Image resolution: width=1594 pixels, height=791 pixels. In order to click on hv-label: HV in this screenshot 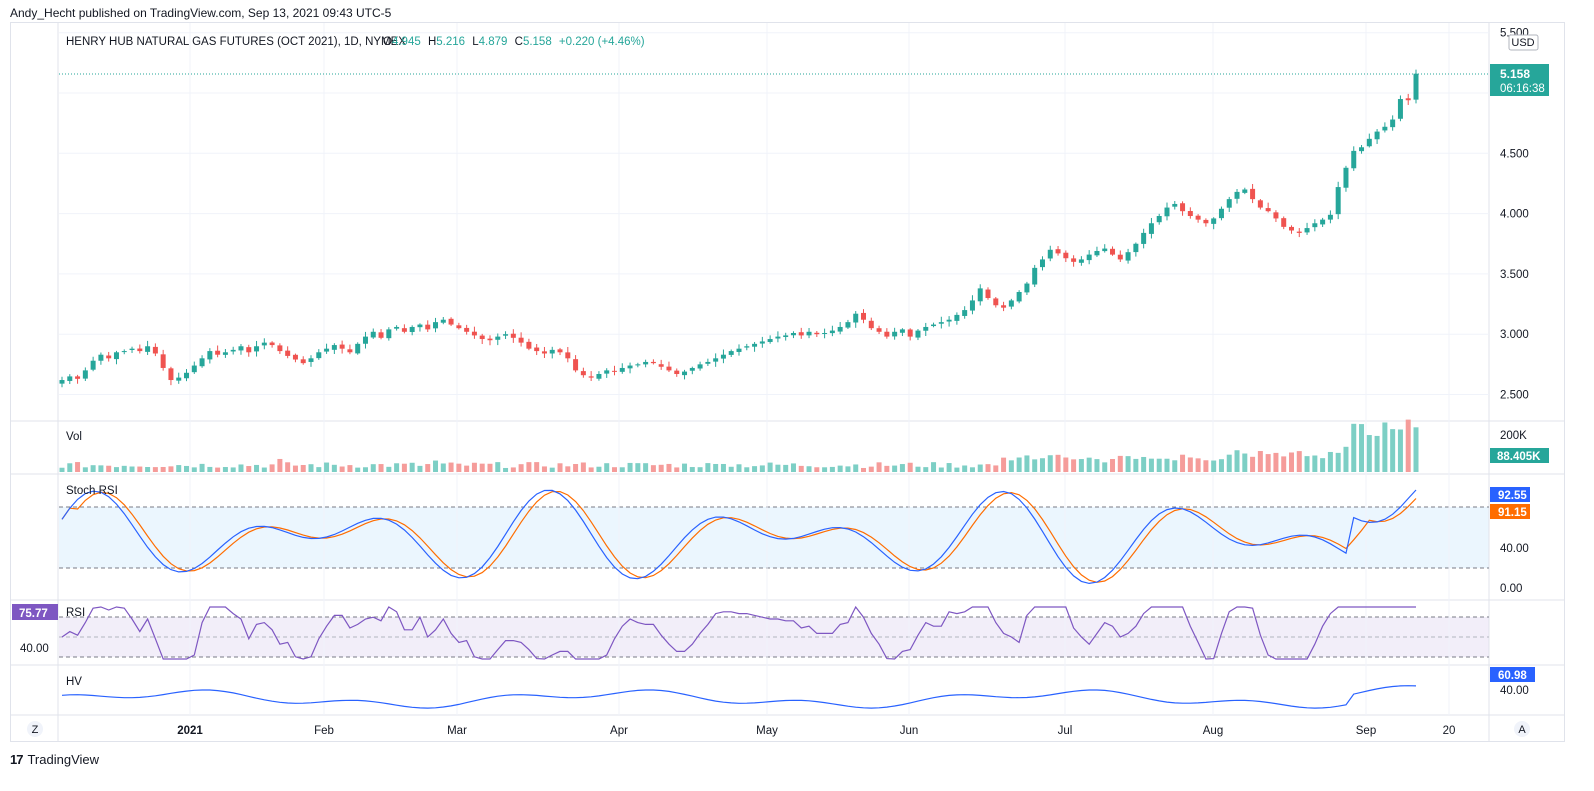, I will do `click(74, 682)`.